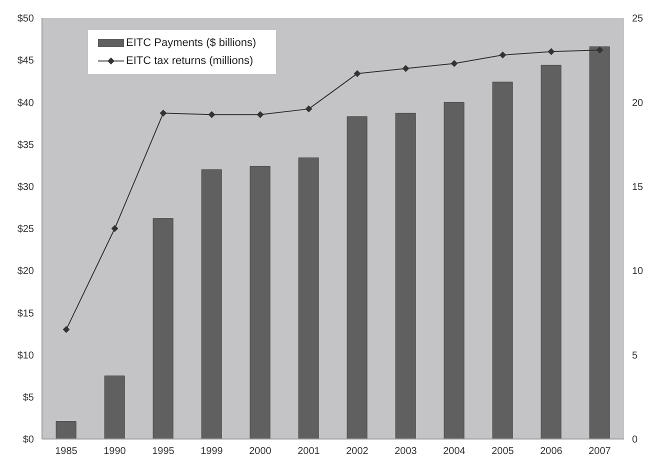 Image resolution: width=656 pixels, height=473 pixels. What do you see at coordinates (635, 440) in the screenshot?
I see `y2-tick-label: 0` at bounding box center [635, 440].